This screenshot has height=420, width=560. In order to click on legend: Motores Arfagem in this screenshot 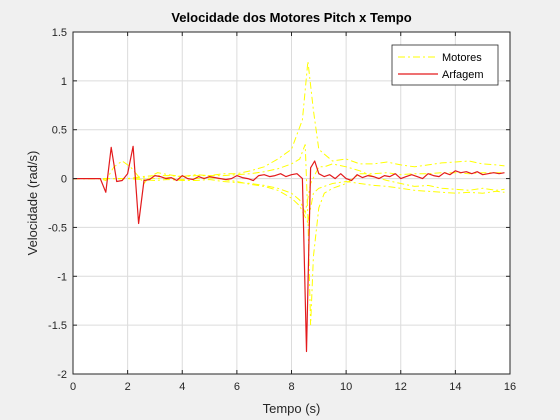, I will do `click(445, 65)`.